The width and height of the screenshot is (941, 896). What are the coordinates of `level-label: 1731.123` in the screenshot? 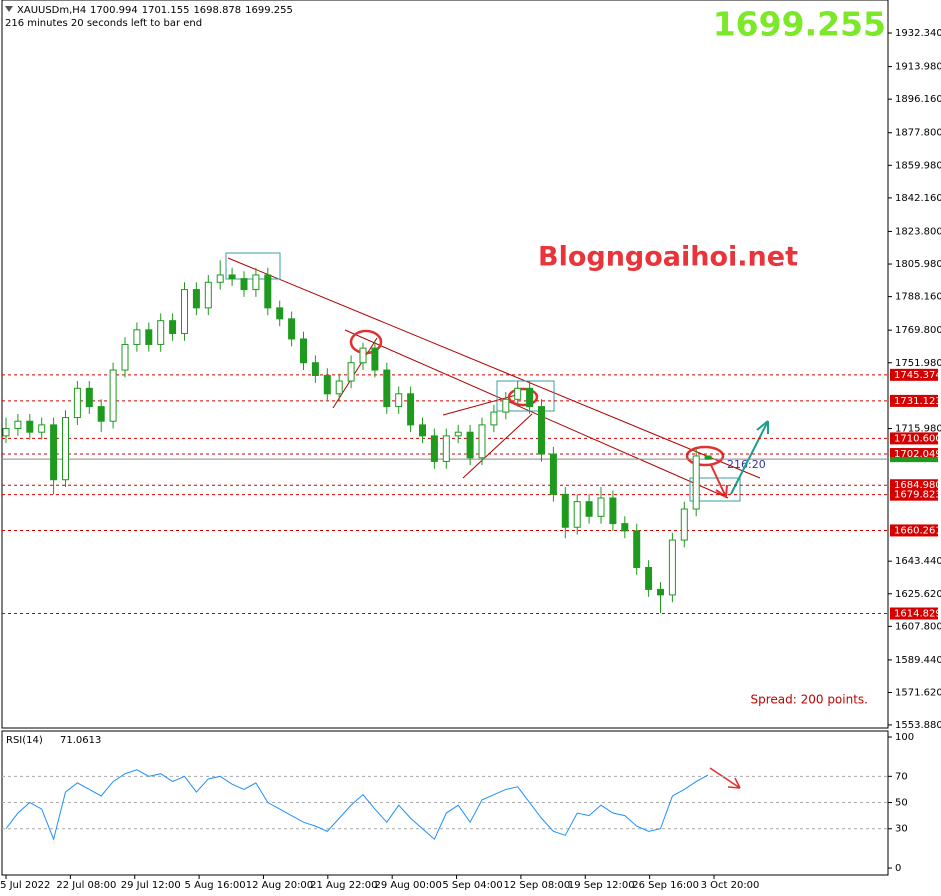 It's located at (917, 401).